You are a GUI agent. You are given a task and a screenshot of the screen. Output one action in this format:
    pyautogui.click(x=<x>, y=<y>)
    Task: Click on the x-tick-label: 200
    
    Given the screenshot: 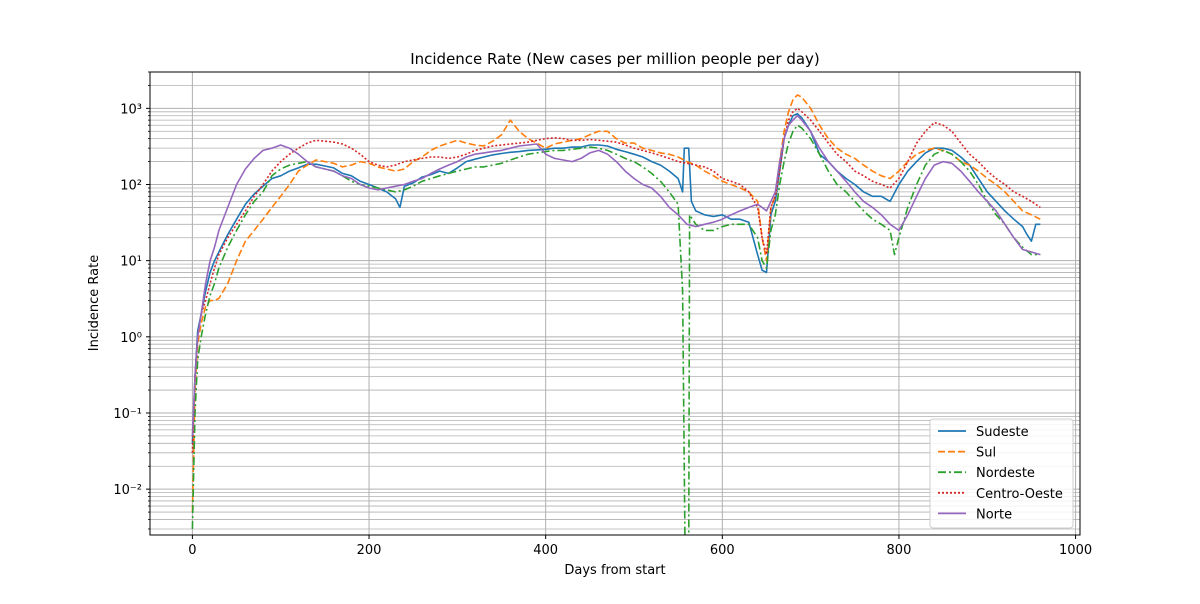 What is the action you would take?
    pyautogui.click(x=369, y=550)
    